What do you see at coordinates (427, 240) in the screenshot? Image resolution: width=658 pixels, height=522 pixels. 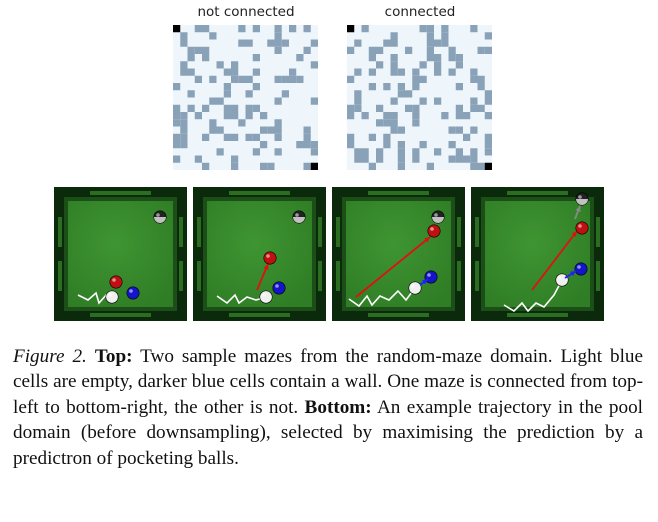 I see `pool-3-red-arrow-head` at bounding box center [427, 240].